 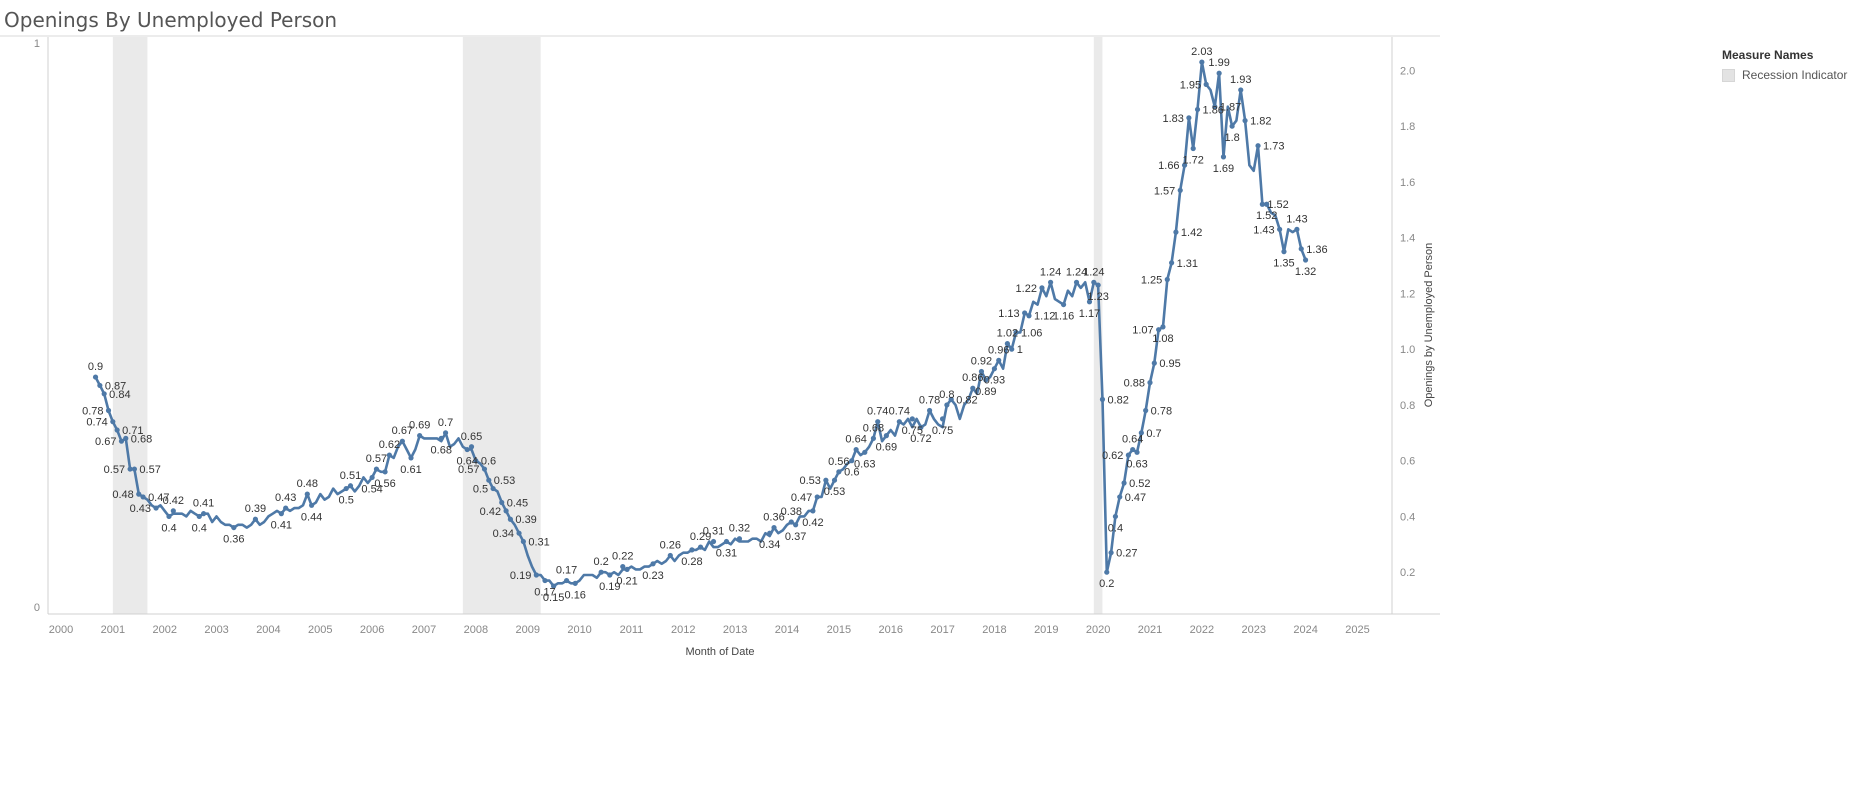 What do you see at coordinates (389, 445) in the screenshot?
I see `data-label: 0.62` at bounding box center [389, 445].